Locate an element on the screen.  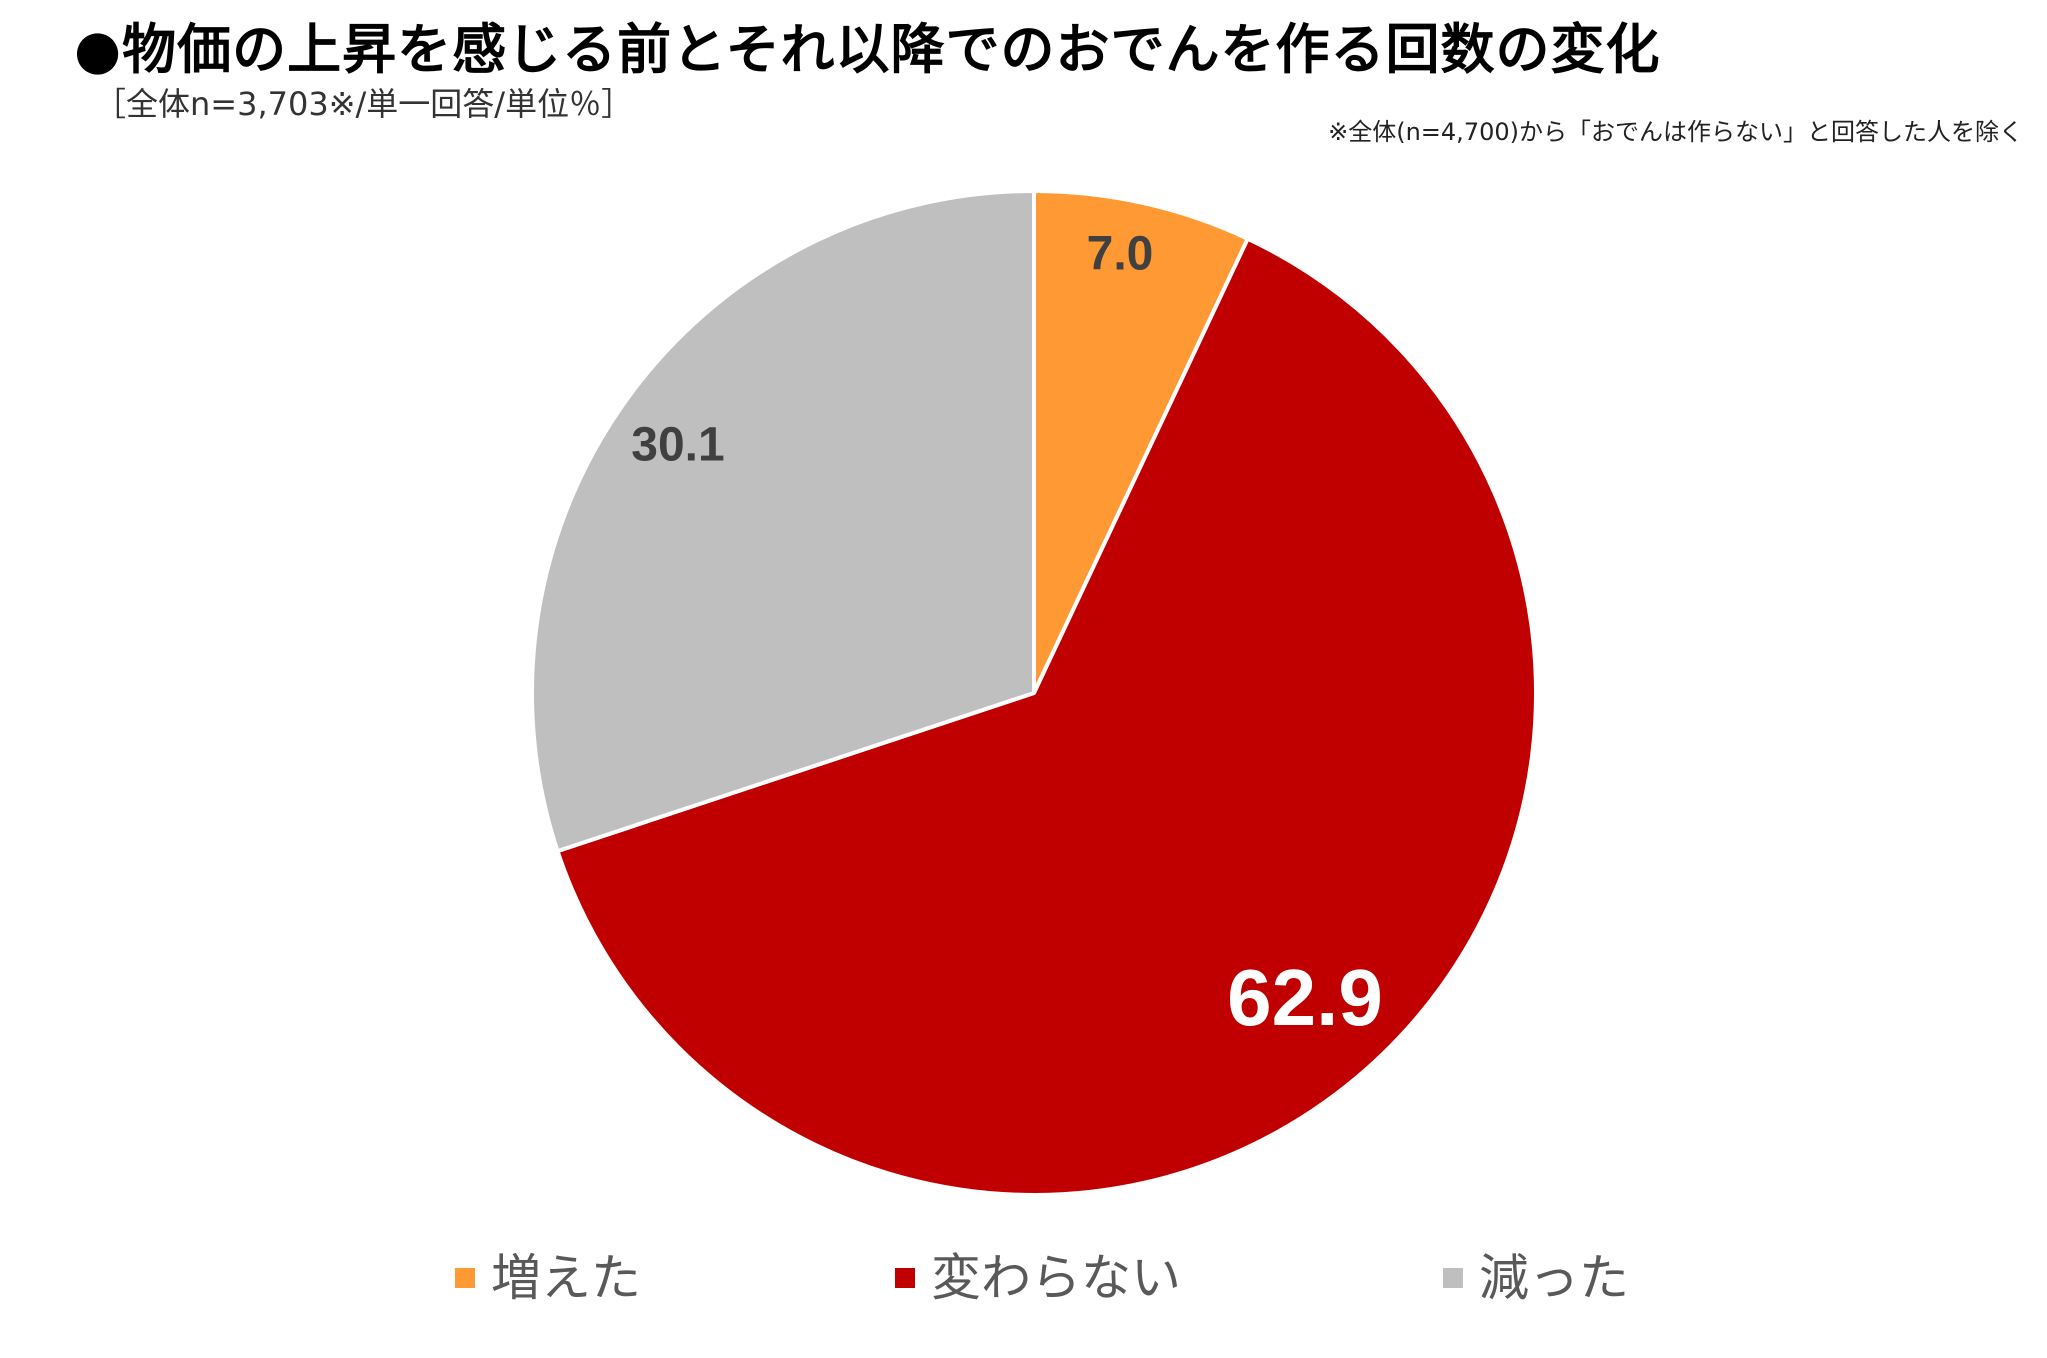
chart-subtitle: ［全体n=3,703※/単一回答/単位％］ is located at coordinates (364, 104).